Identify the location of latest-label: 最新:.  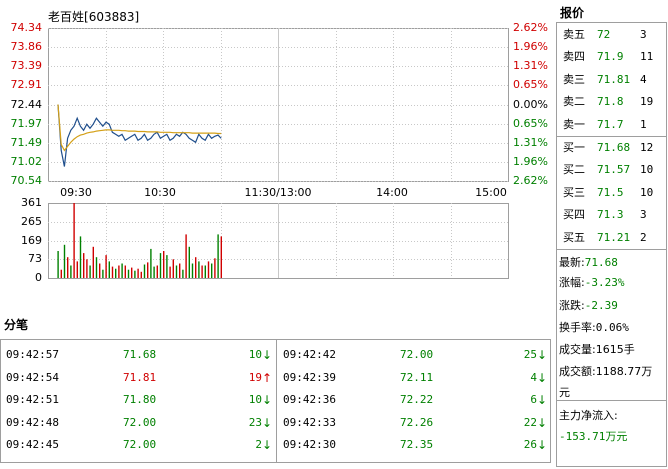
(572, 262).